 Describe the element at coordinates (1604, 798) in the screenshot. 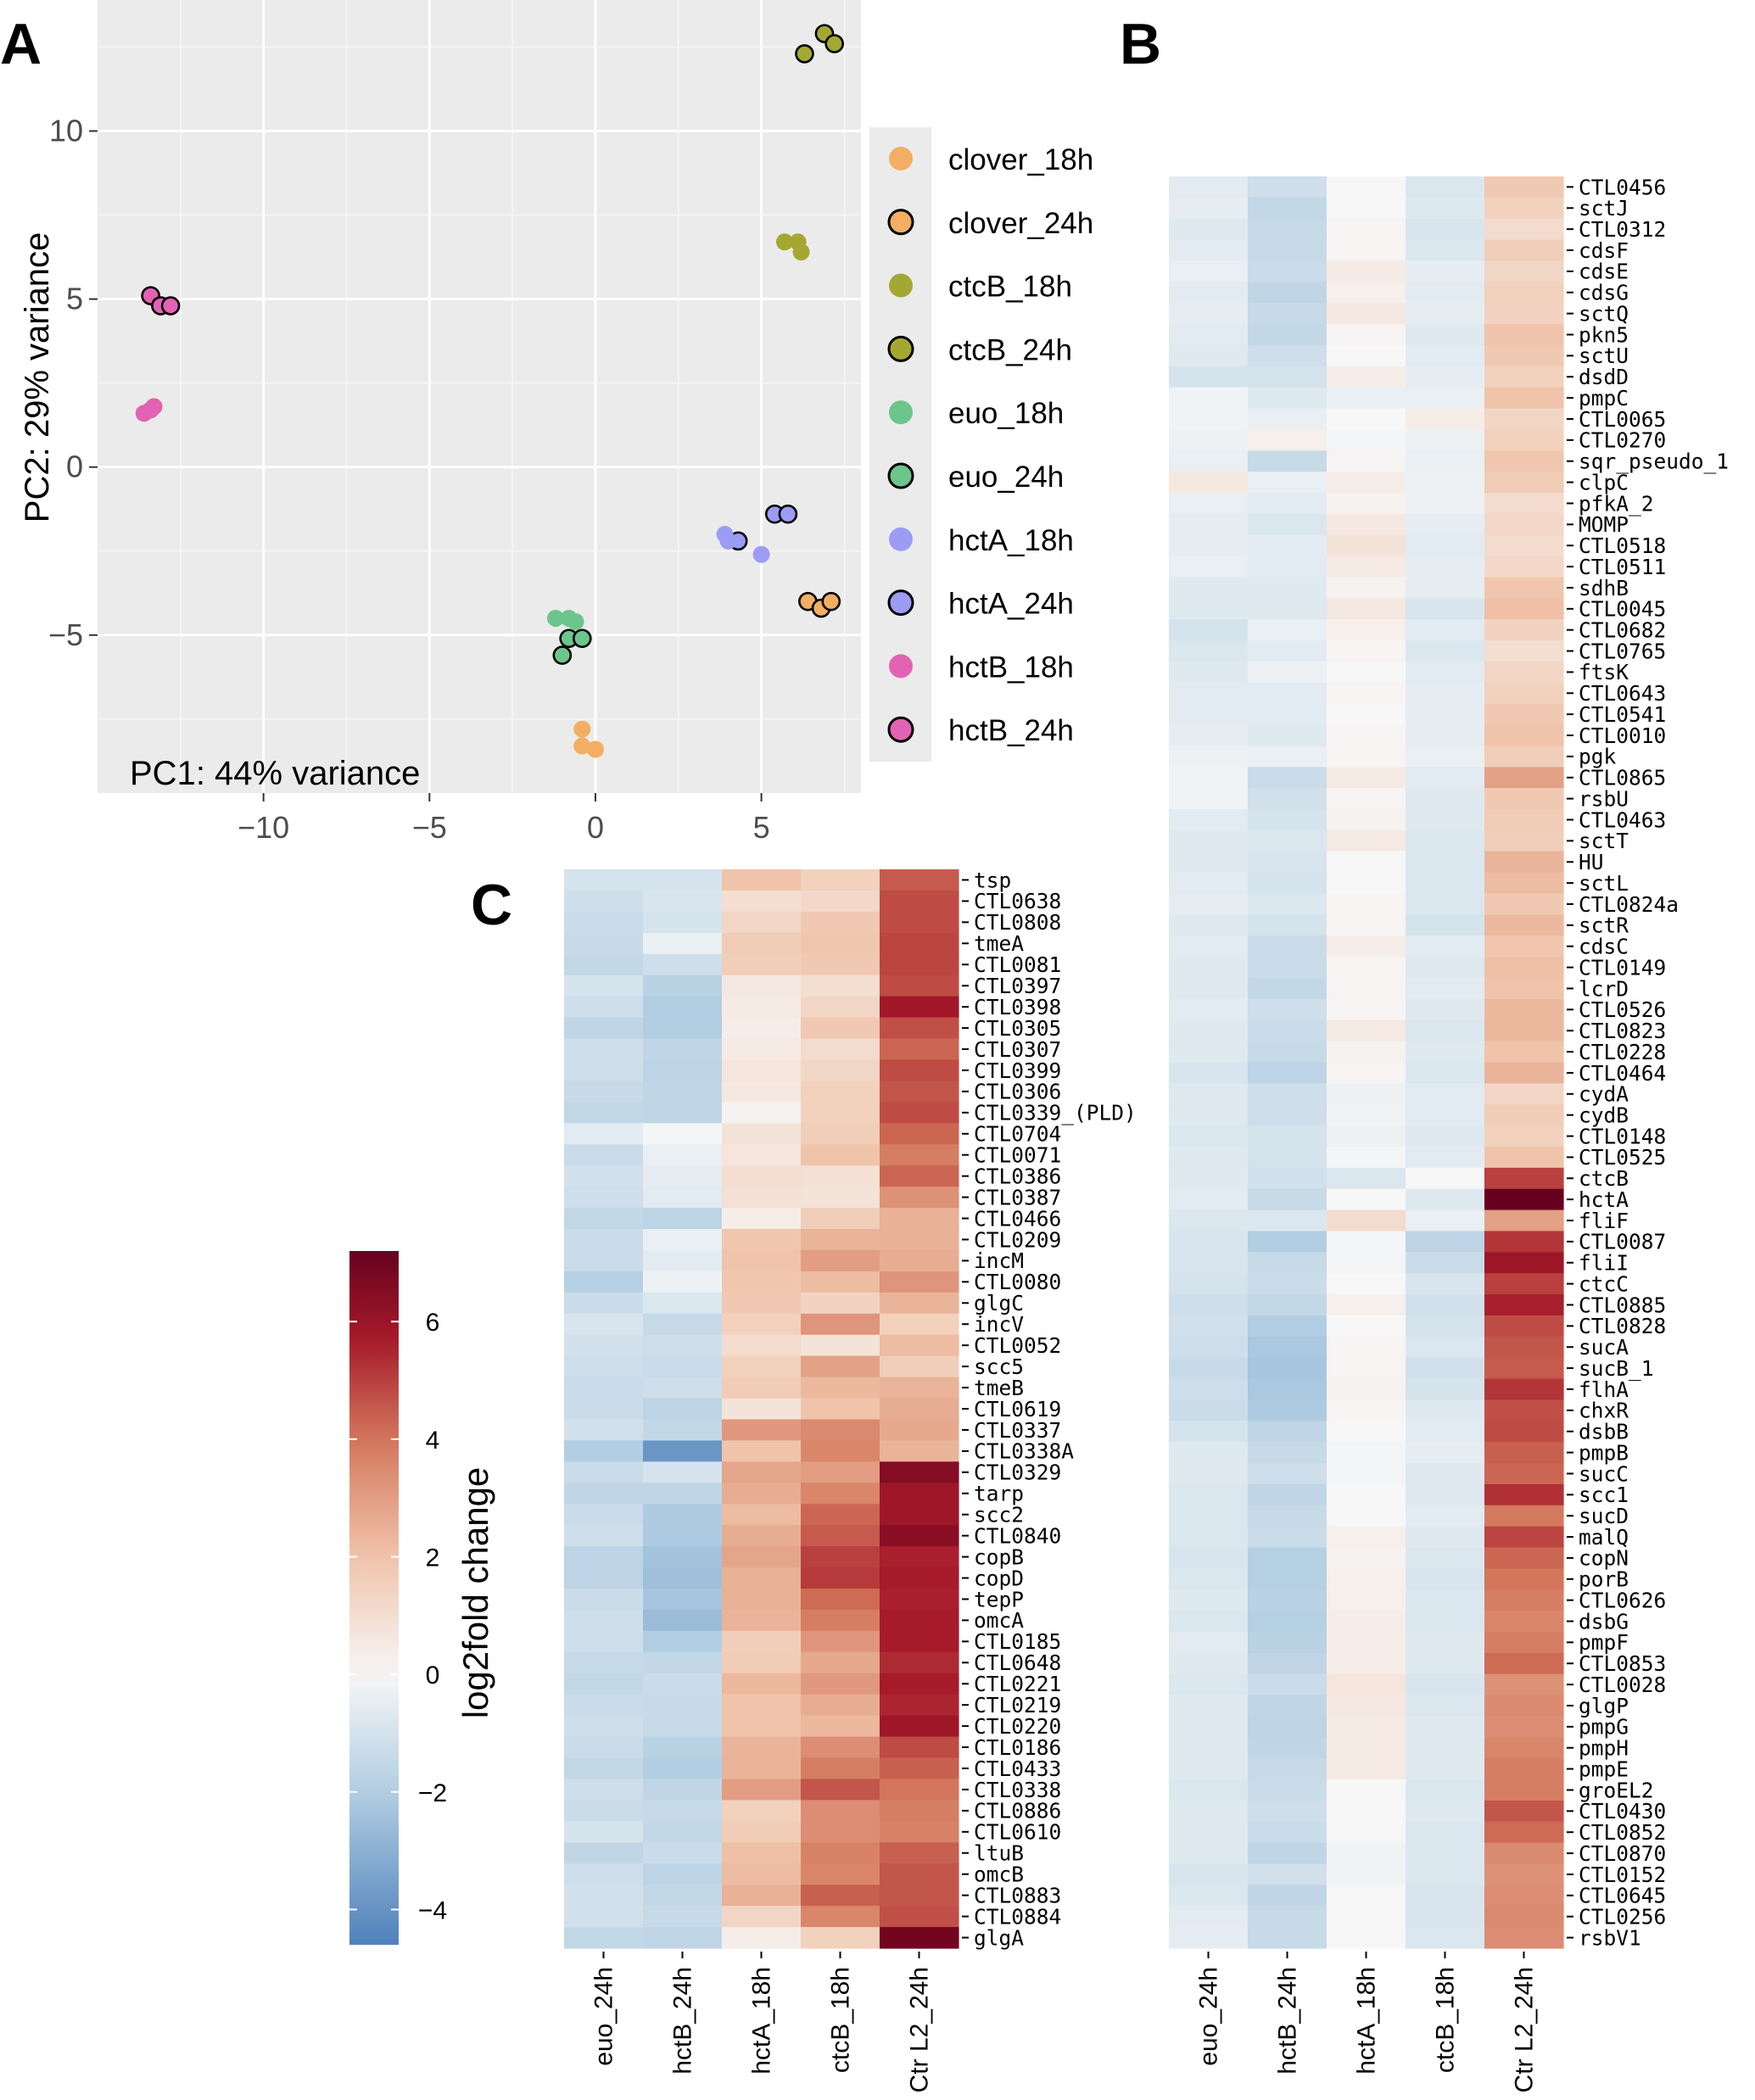

I see `heatmap-b-row-label: rsbU` at that location.